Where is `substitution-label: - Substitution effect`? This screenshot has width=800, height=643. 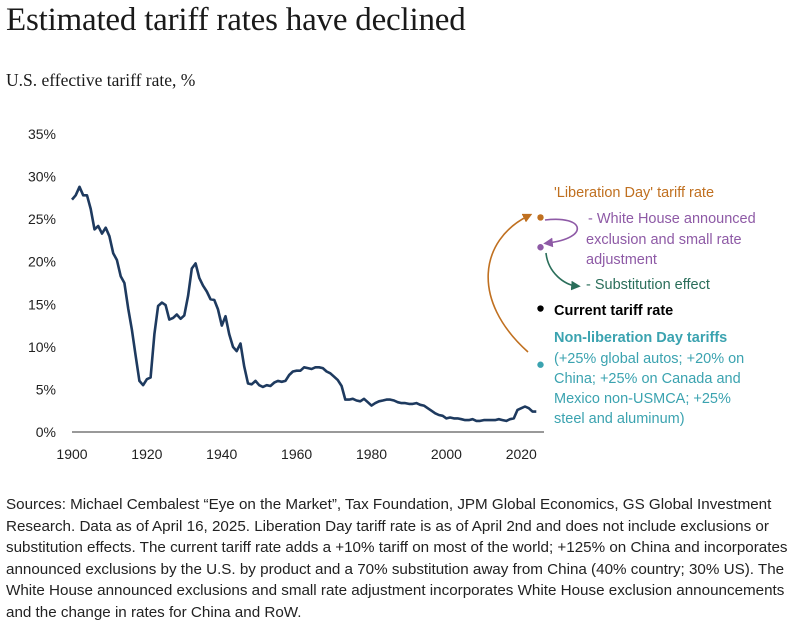
substitution-label: - Substitution effect is located at coordinates (648, 285).